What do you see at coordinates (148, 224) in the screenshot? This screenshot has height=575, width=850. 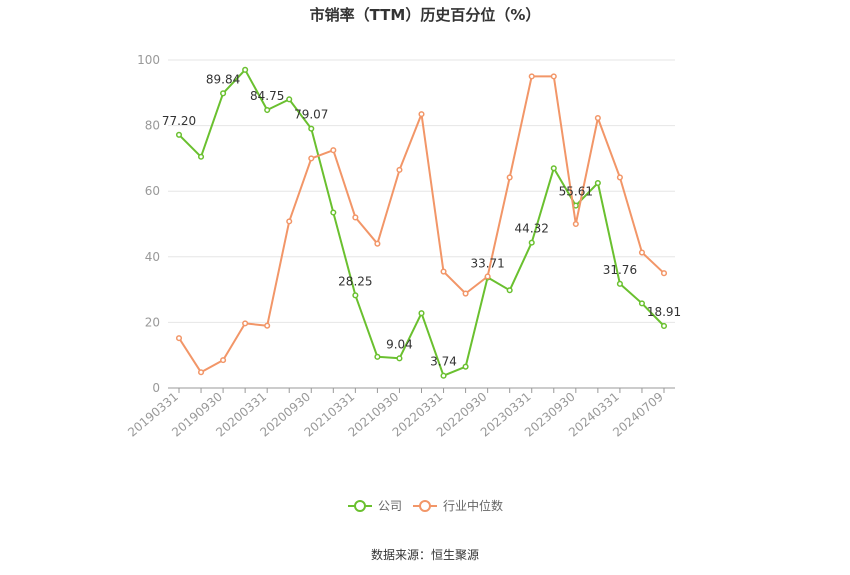 I see `y-axis: 0 20 40 60 80 100` at bounding box center [148, 224].